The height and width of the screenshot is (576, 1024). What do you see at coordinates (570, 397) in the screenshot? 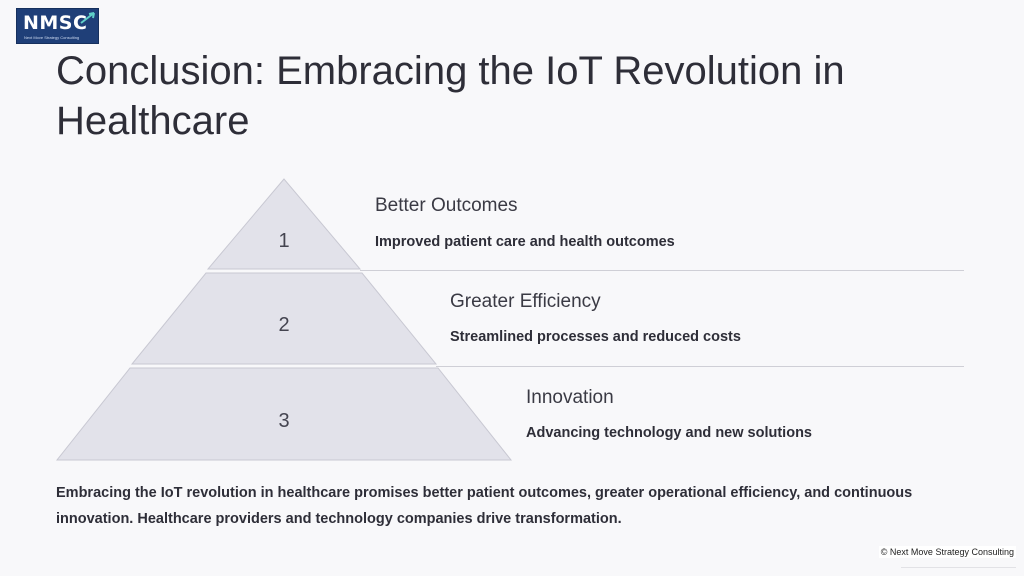
I see `level-3-heading: Innovation` at bounding box center [570, 397].